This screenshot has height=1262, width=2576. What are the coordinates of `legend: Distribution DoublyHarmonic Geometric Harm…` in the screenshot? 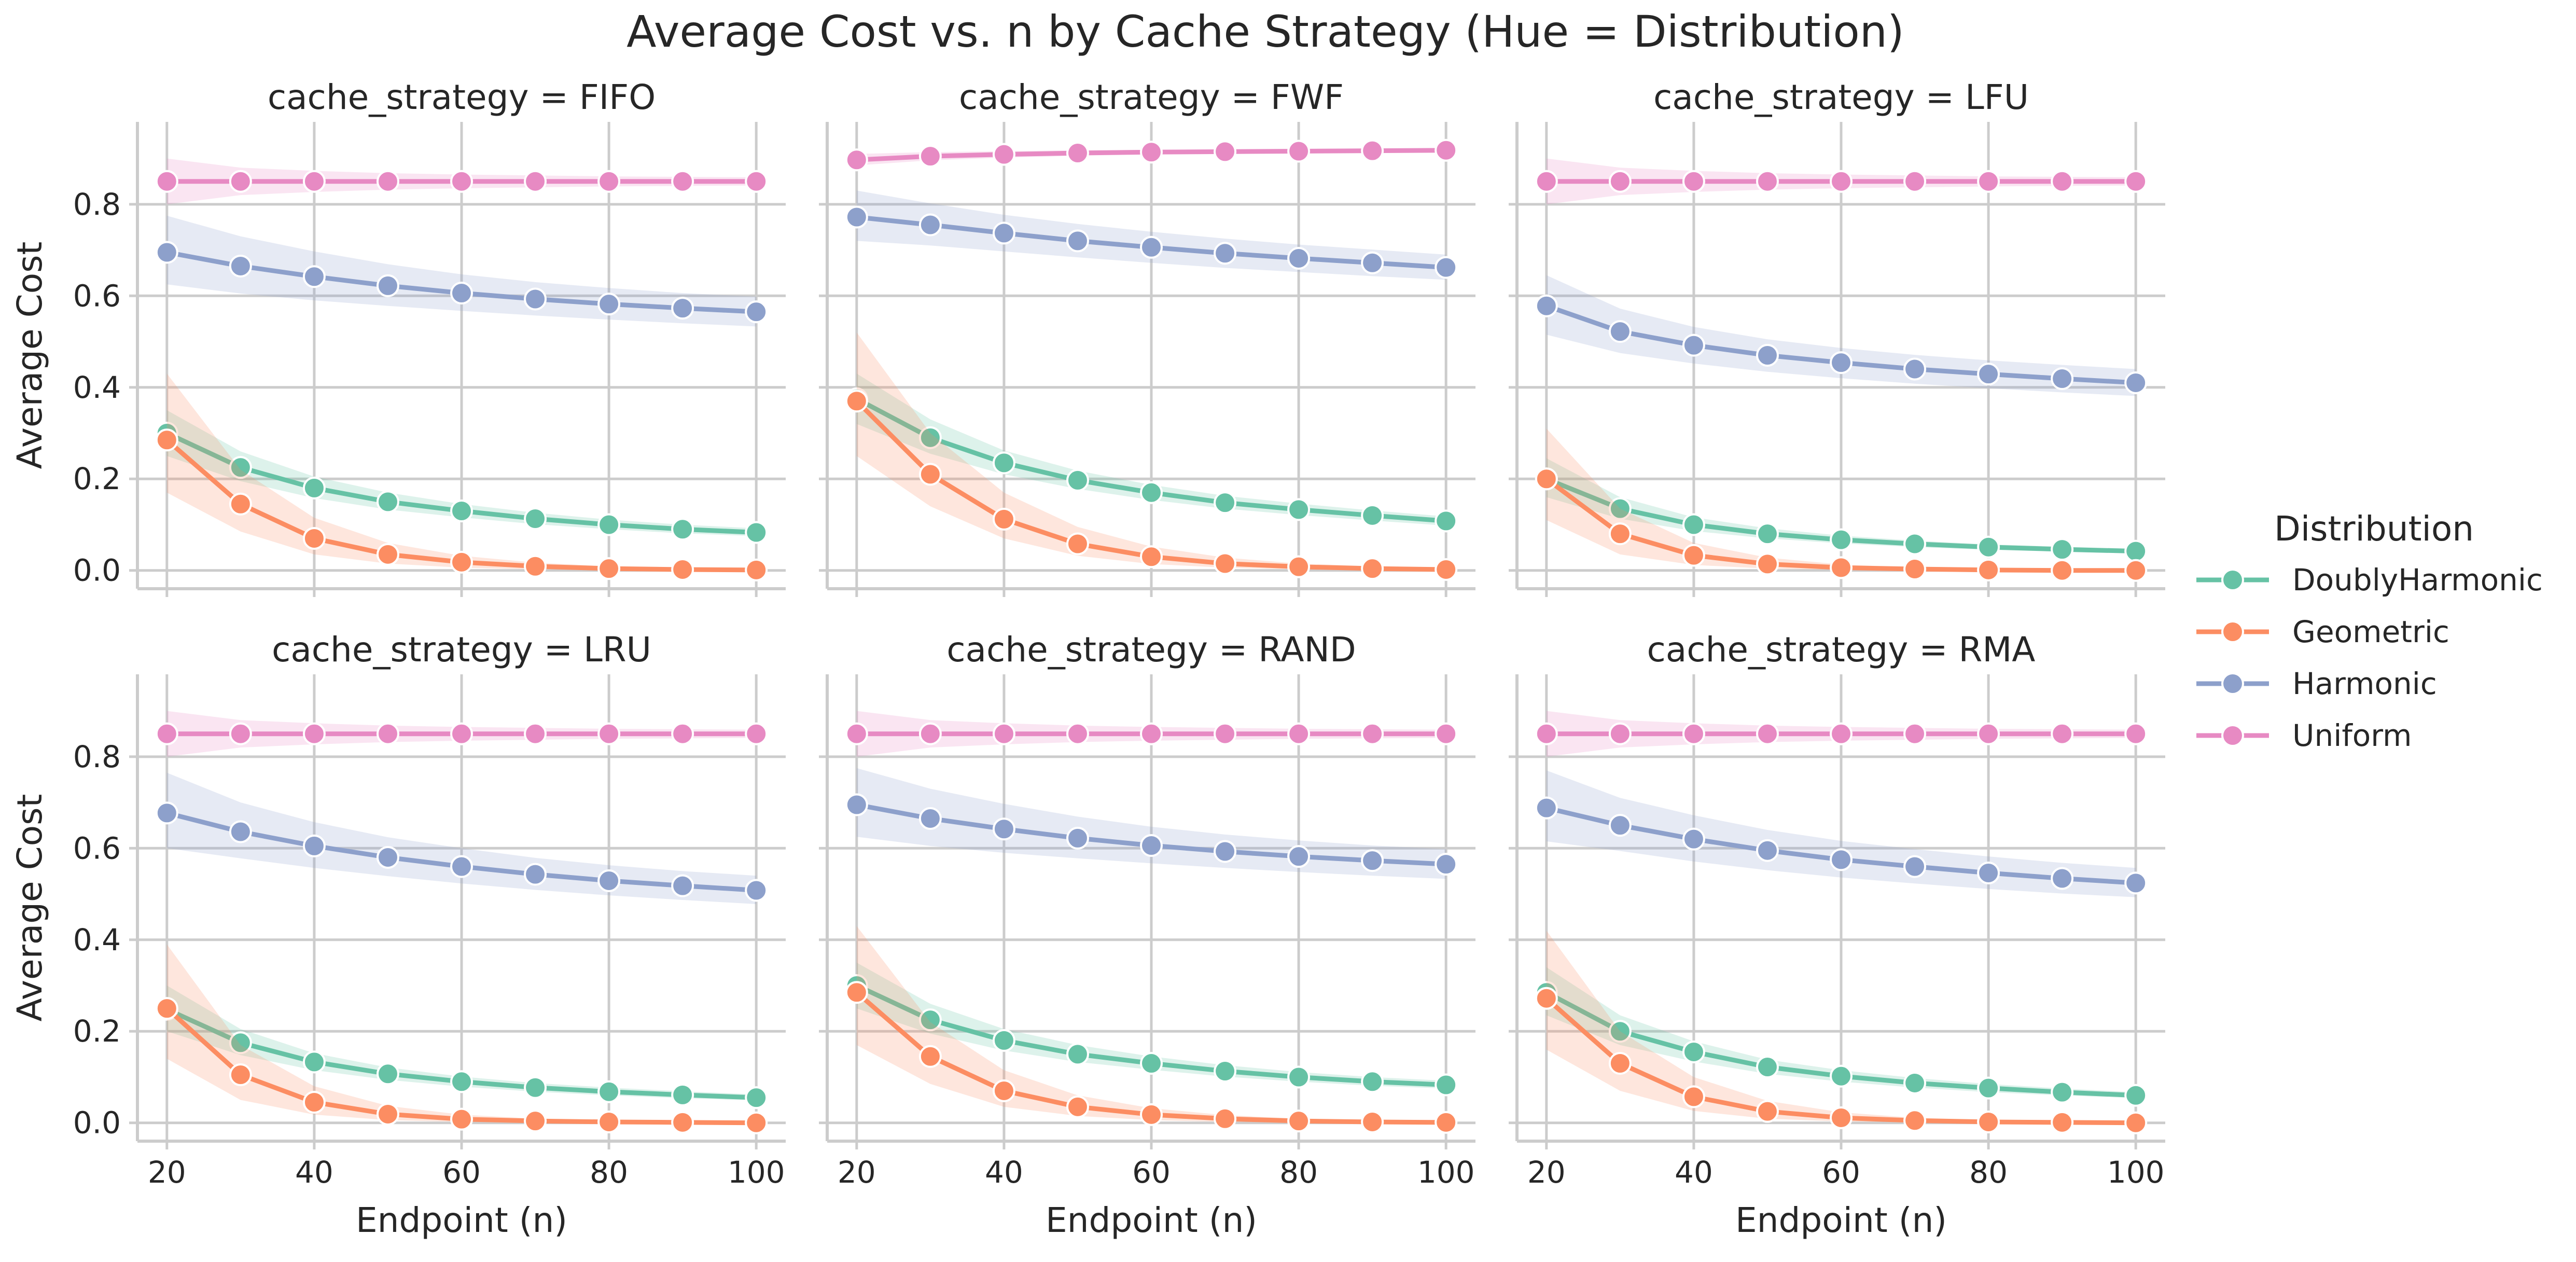 It's located at (2369, 631).